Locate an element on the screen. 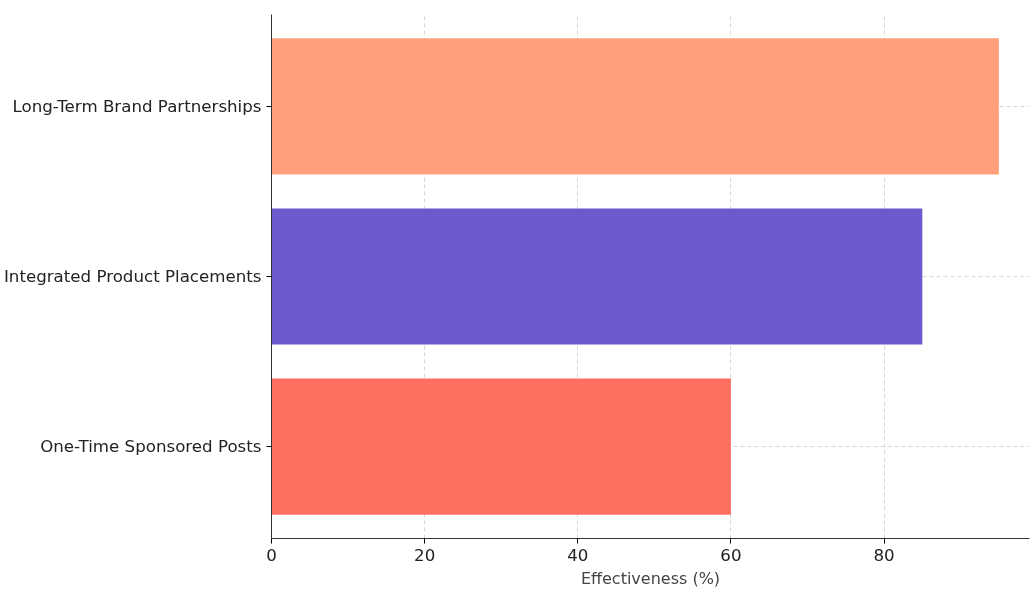 This screenshot has width=1031, height=590. x-tick-label: 80 is located at coordinates (884, 555).